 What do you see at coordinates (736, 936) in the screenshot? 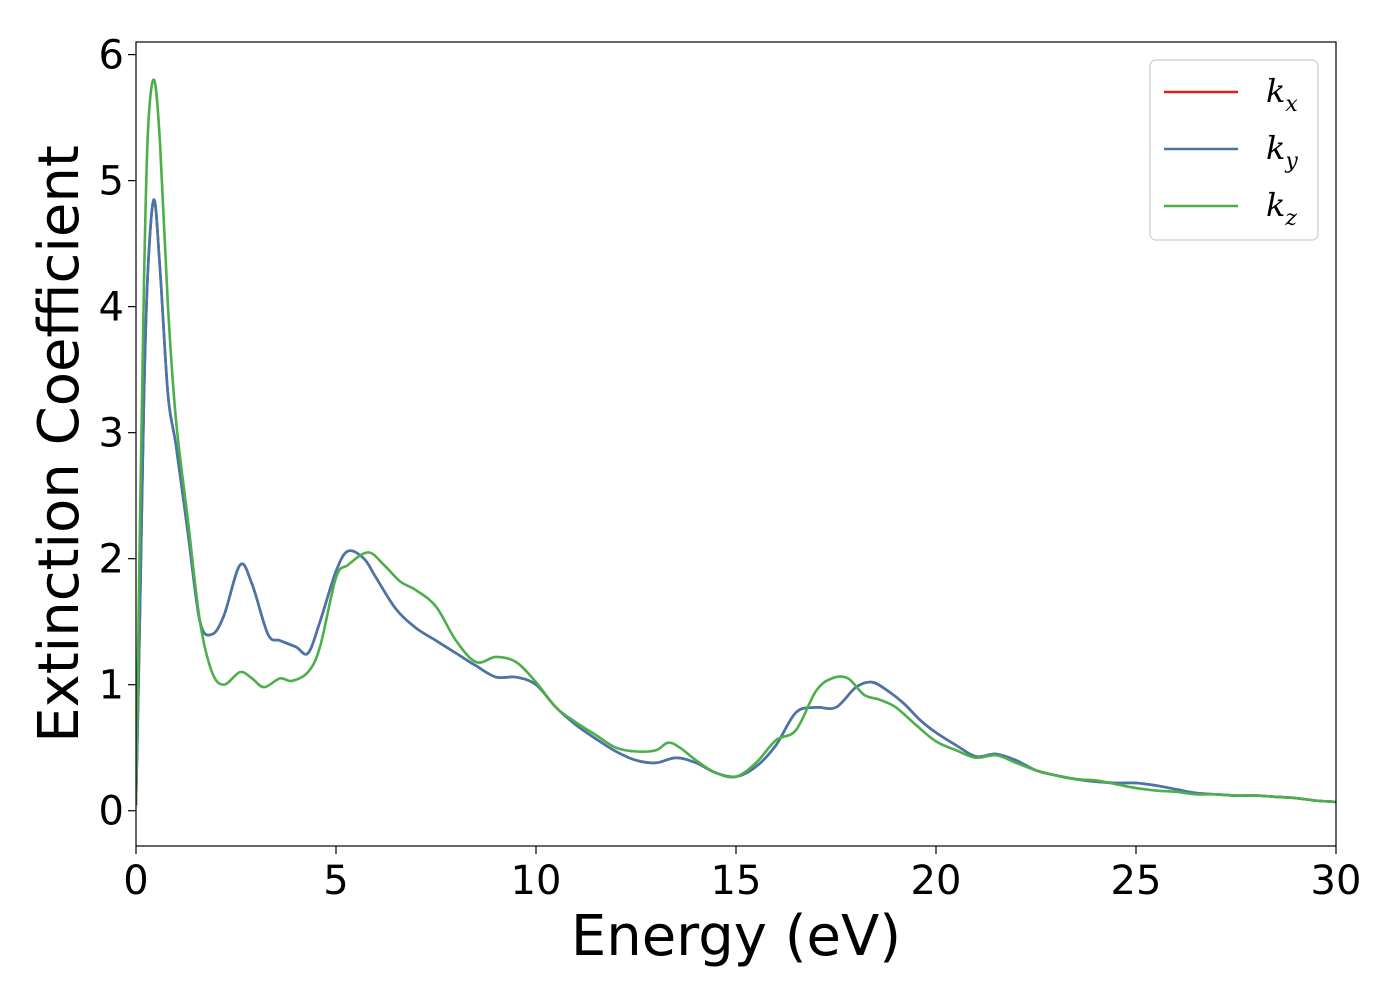
I see `x-axis-title: Energy (eV)` at bounding box center [736, 936].